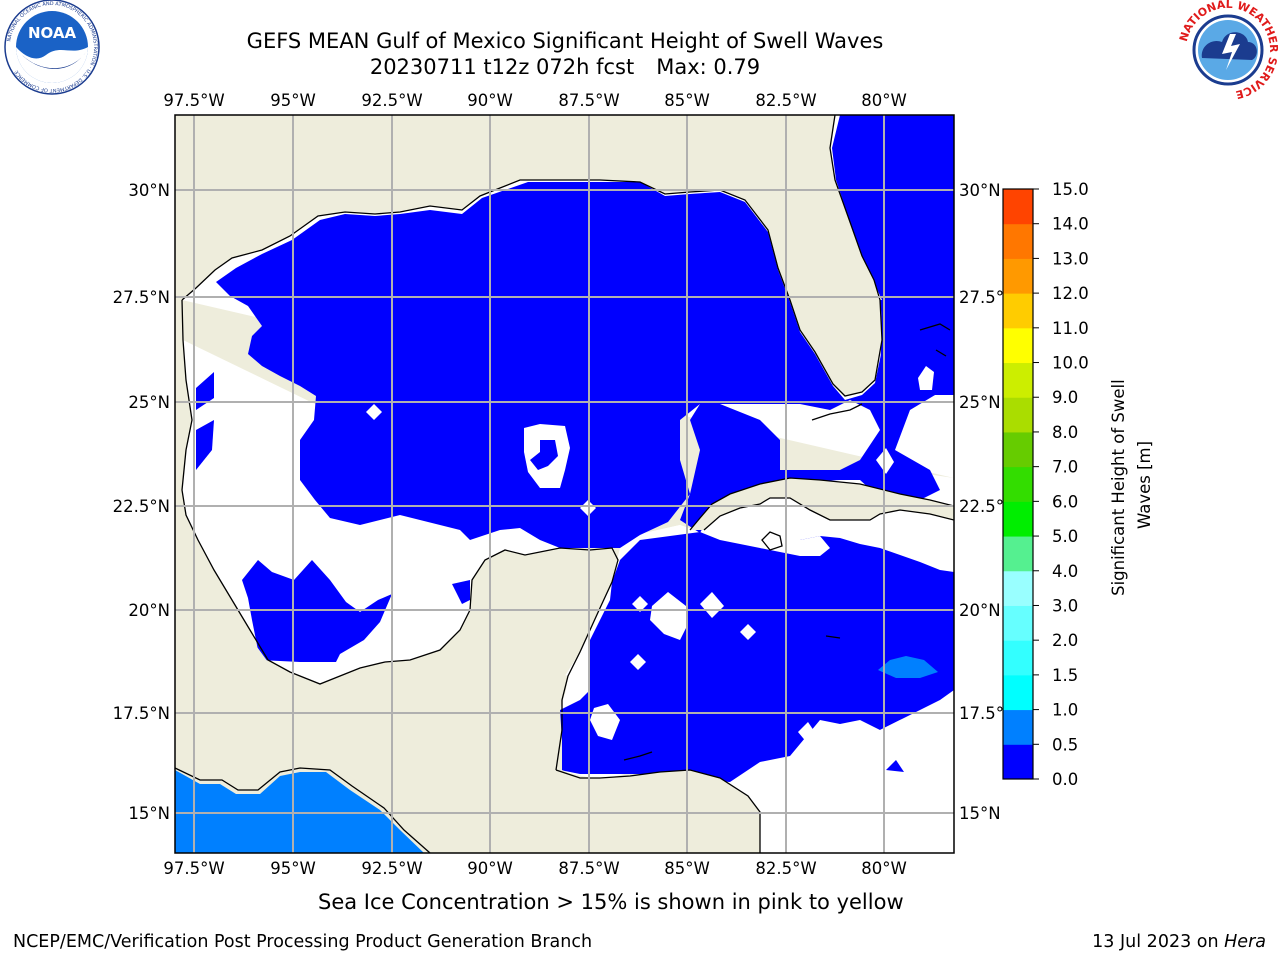 The height and width of the screenshot is (960, 1280). I want to click on lon-tick-bottom: 90°W, so click(490, 868).